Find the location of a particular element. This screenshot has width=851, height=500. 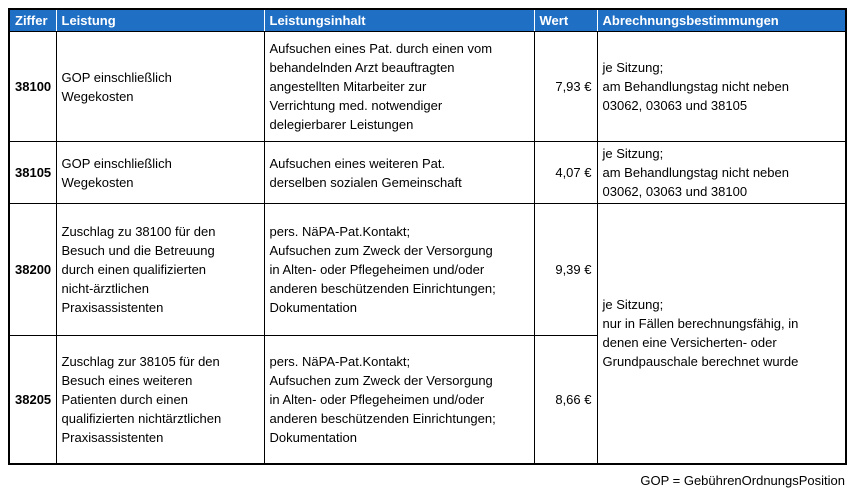

cell-ziffer: 38200 is located at coordinates (32, 269).